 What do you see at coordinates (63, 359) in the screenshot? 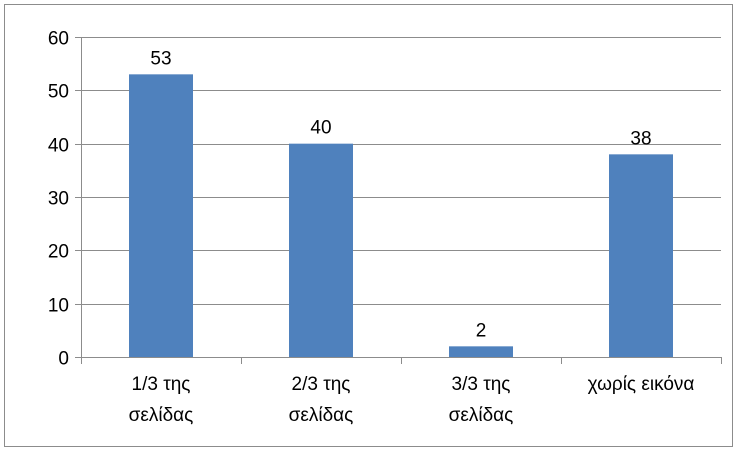
I see `y-tick-label: 0` at bounding box center [63, 359].